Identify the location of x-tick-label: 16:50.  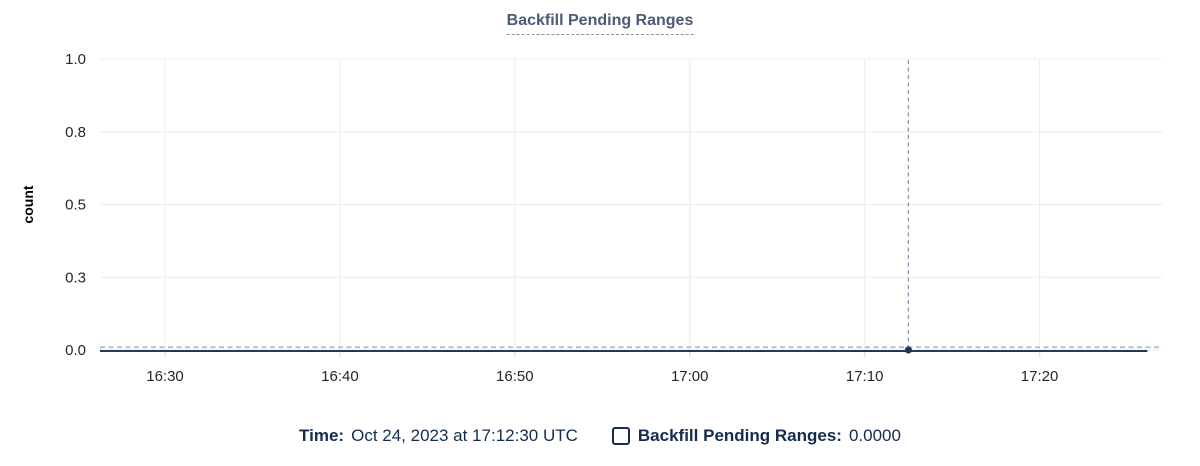
(515, 376).